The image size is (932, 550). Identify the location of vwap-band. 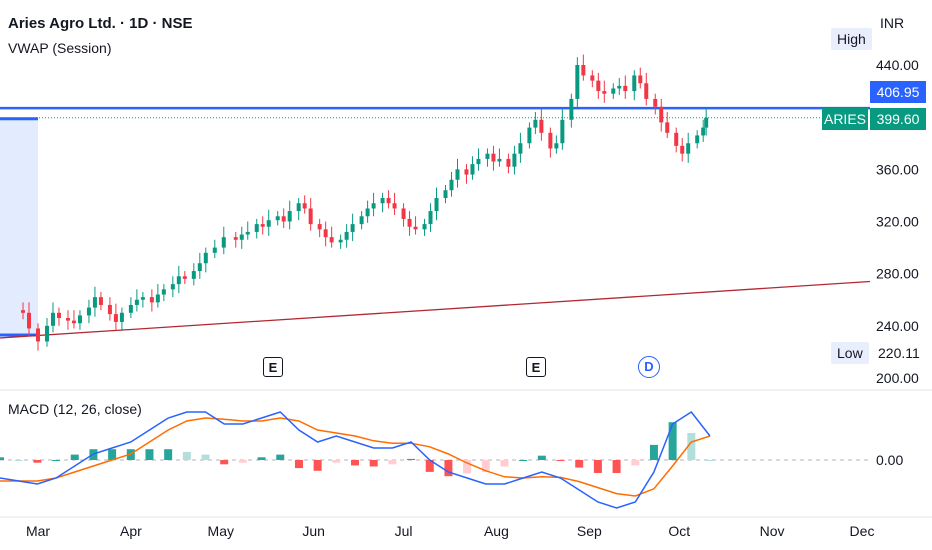
(19, 226).